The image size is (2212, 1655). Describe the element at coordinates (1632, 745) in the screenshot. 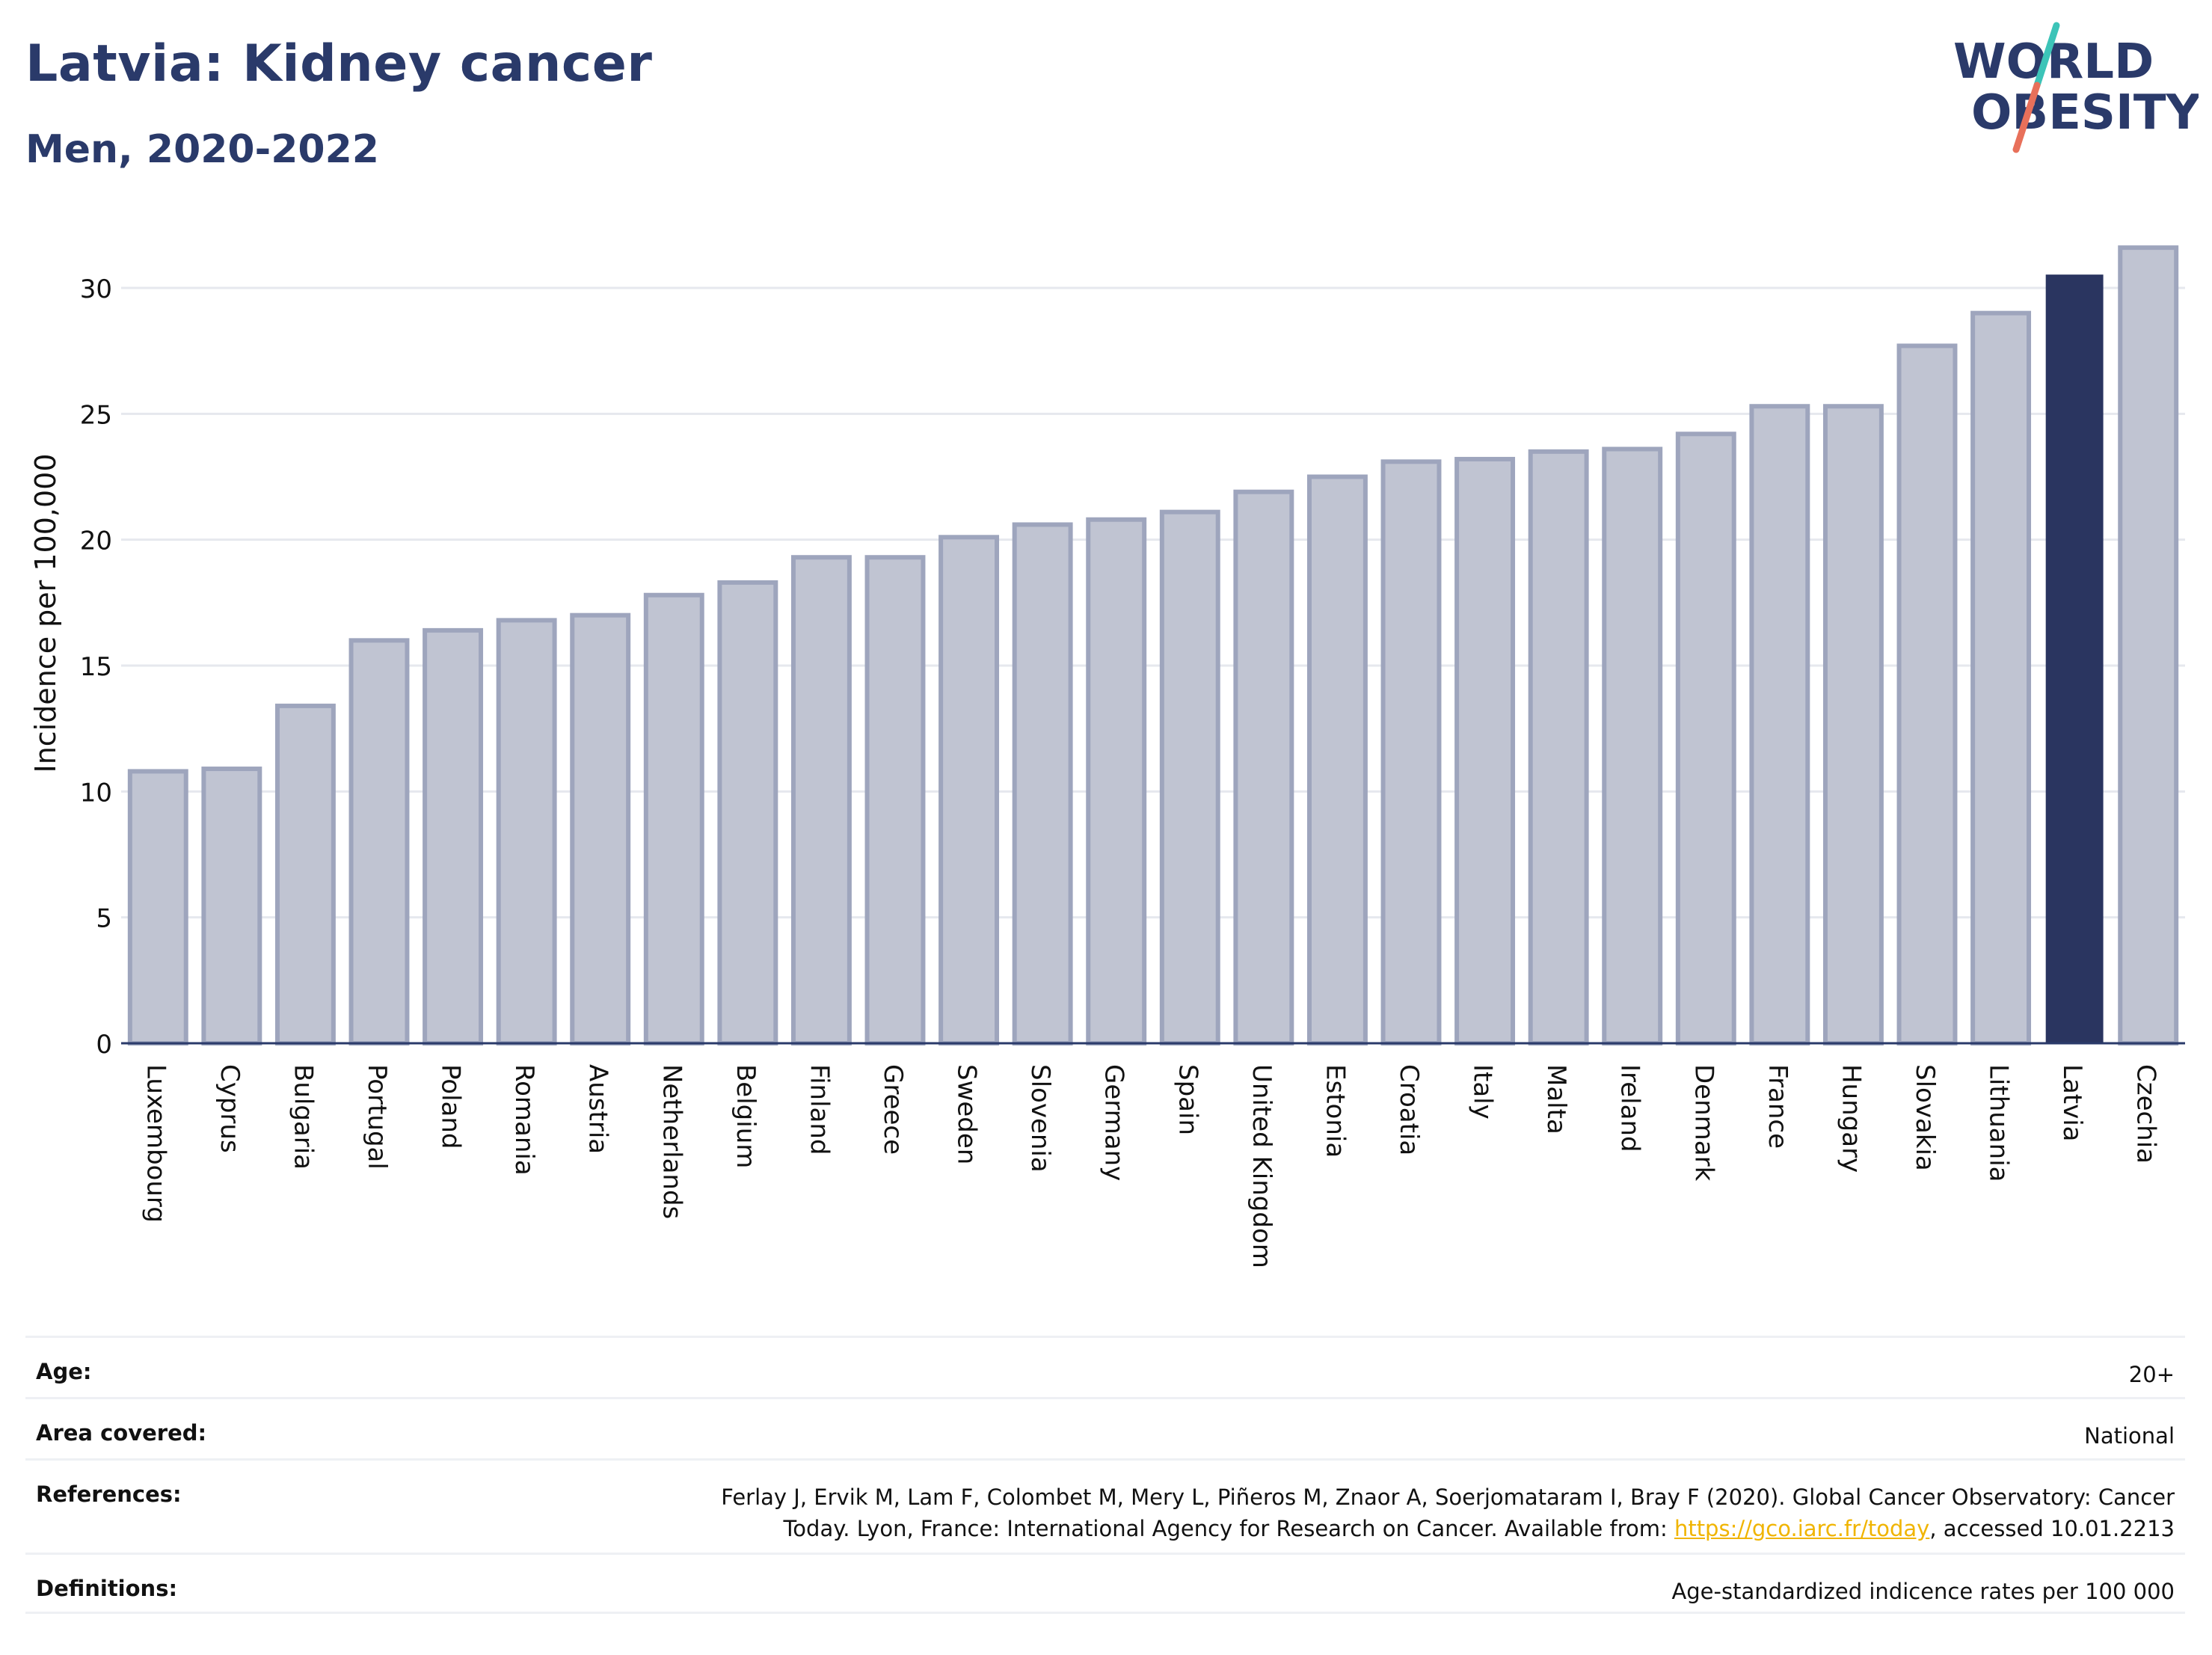

I see `bar-ireland` at that location.